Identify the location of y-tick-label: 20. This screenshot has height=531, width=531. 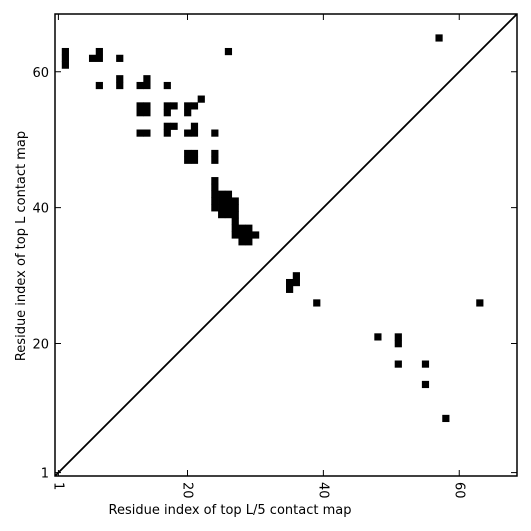
(40, 345).